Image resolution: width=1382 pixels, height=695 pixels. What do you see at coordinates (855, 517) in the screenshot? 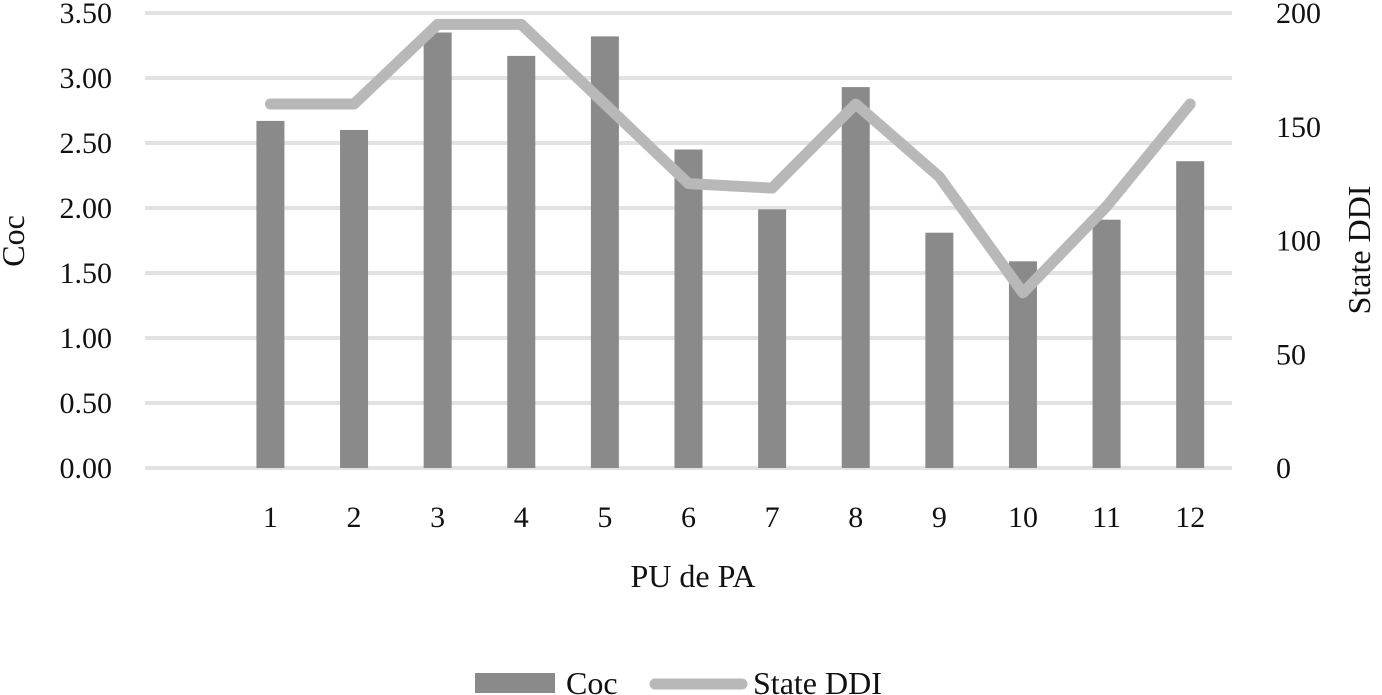
I see `x-tick-label: 8` at bounding box center [855, 517].